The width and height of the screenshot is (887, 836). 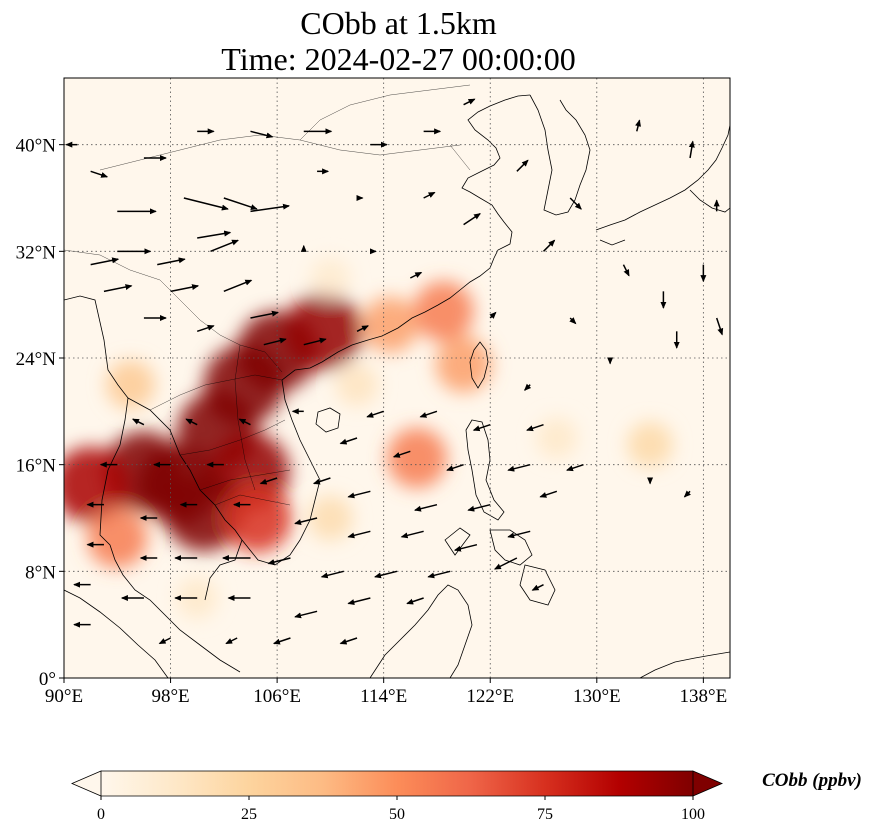 What do you see at coordinates (485, 470) in the screenshot?
I see `coastline-luzon` at bounding box center [485, 470].